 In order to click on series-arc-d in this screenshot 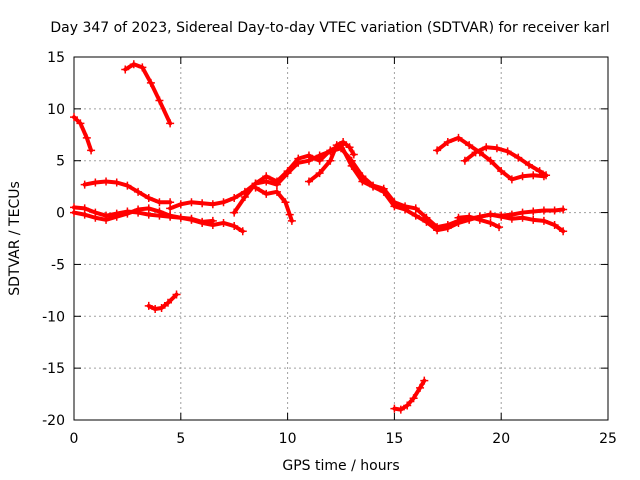, I will do `click(158, 220)`.